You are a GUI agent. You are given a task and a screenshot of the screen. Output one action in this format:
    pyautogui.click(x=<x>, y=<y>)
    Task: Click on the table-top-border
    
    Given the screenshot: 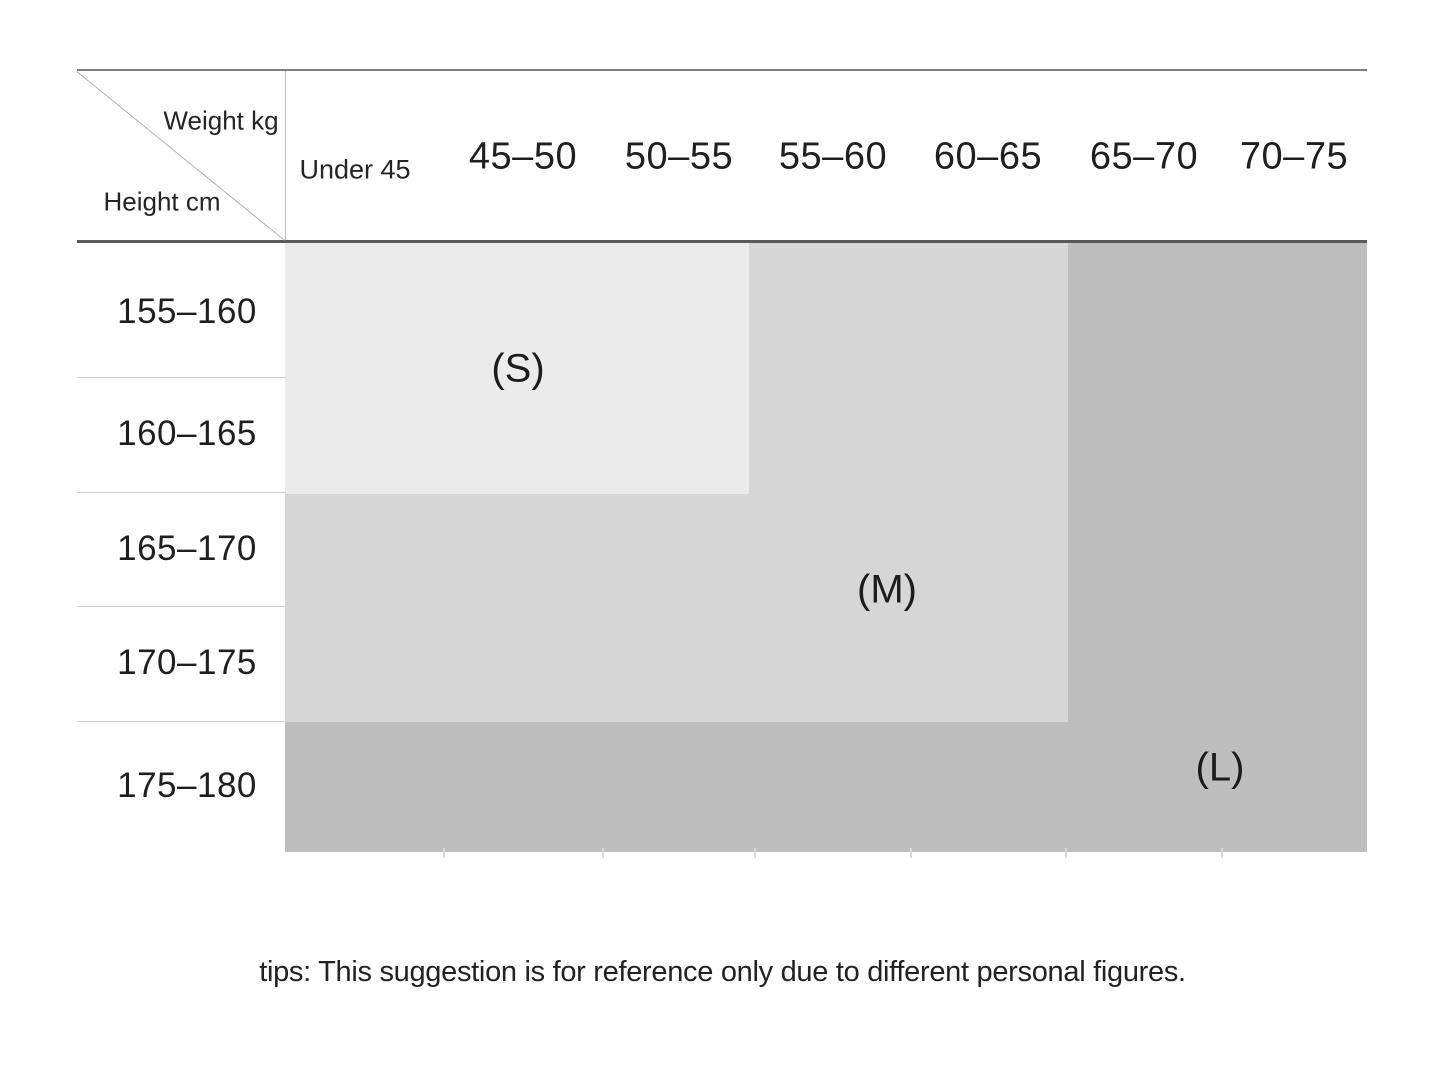 What is the action you would take?
    pyautogui.click(x=722, y=70)
    